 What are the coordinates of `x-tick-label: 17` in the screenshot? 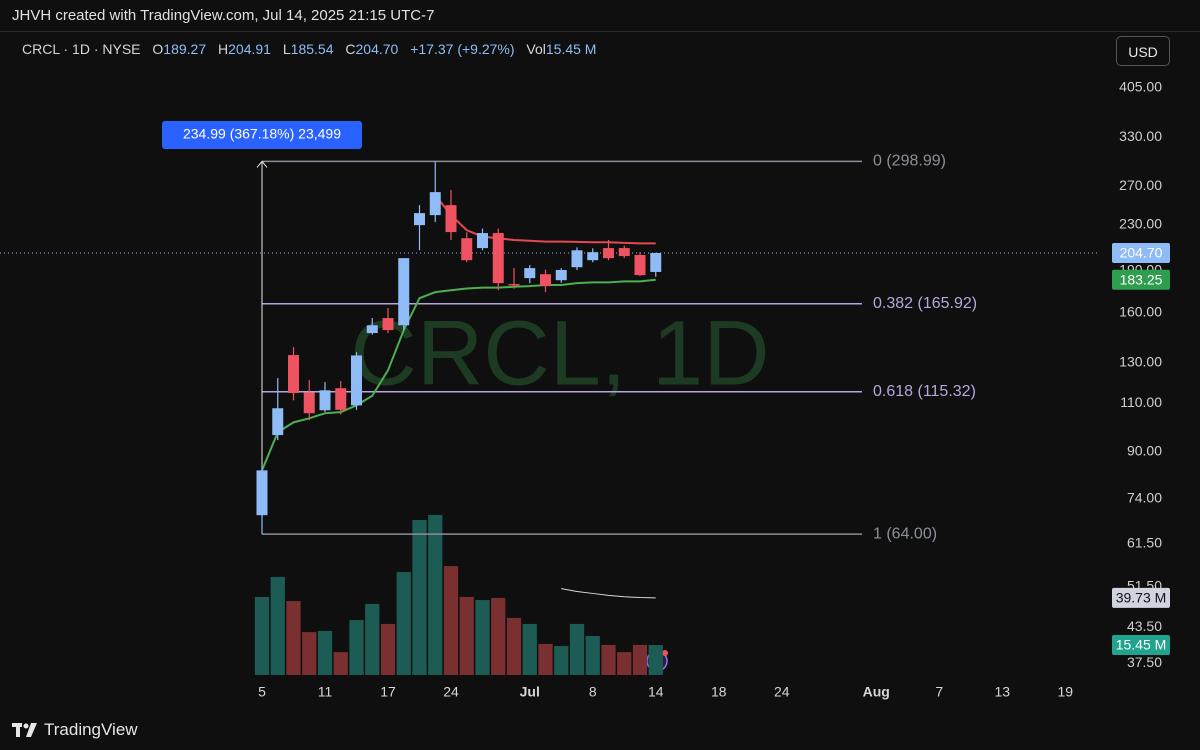 It's located at (388, 692).